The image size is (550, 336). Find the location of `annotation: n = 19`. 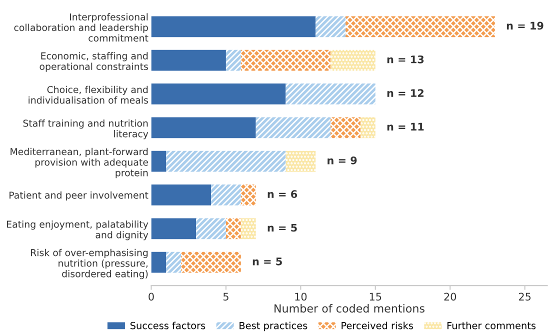

annotation: n = 19 is located at coordinates (525, 26).